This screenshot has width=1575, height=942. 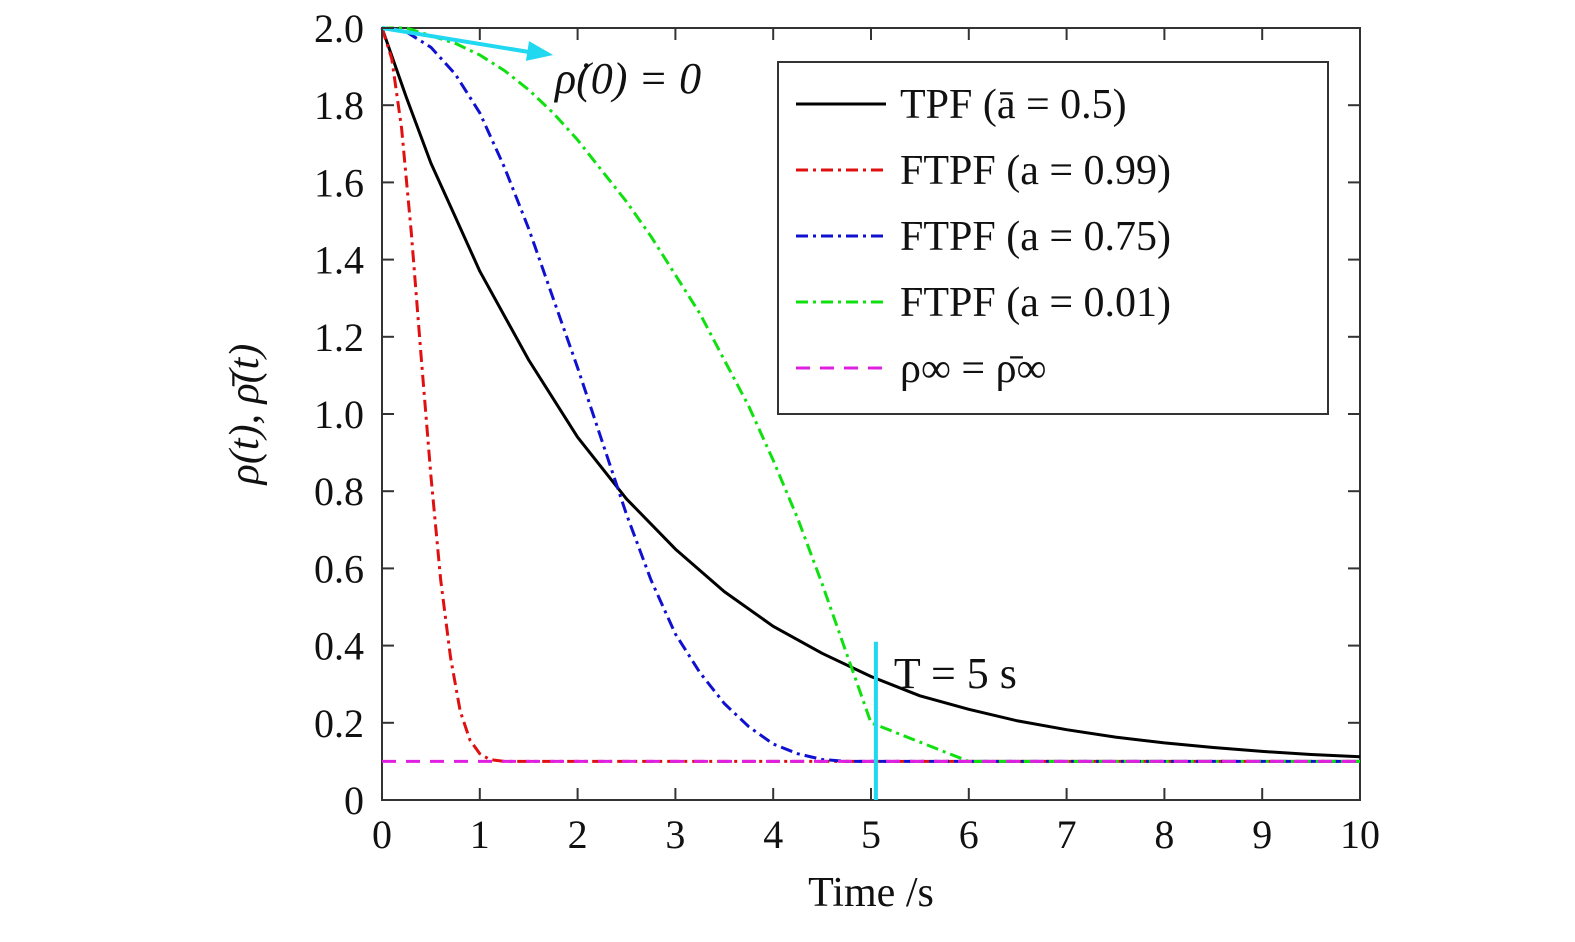 I want to click on legend-label: FTPF (a = 0.75), so click(x=1035, y=237).